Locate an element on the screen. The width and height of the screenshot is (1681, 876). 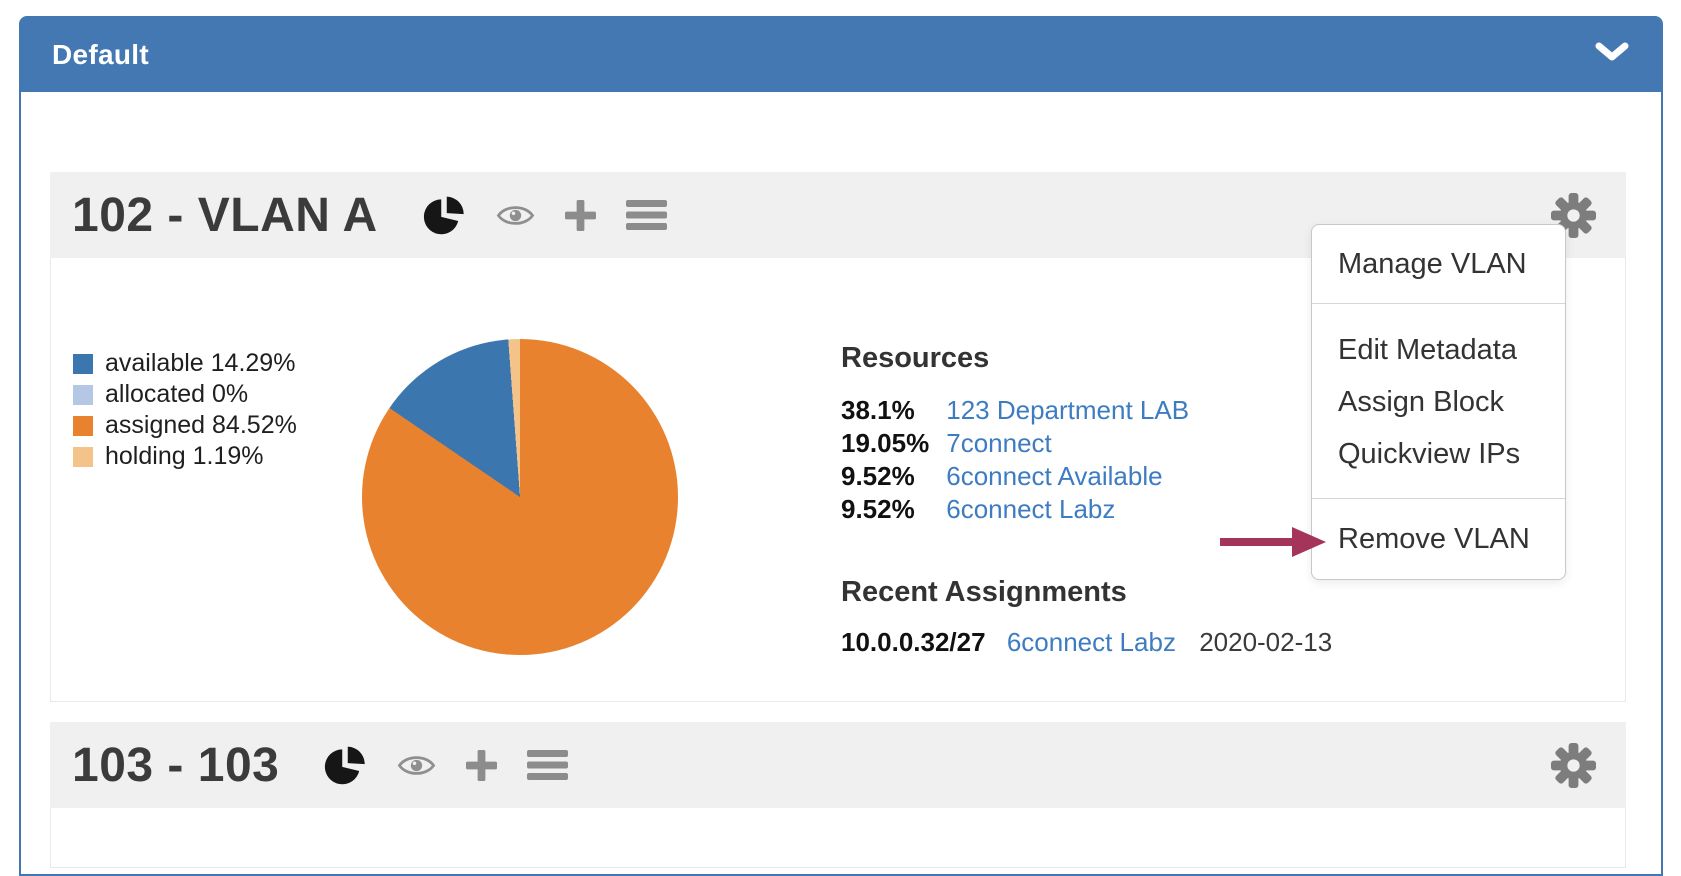
legend-item: allocated 0% is located at coordinates (185, 394).